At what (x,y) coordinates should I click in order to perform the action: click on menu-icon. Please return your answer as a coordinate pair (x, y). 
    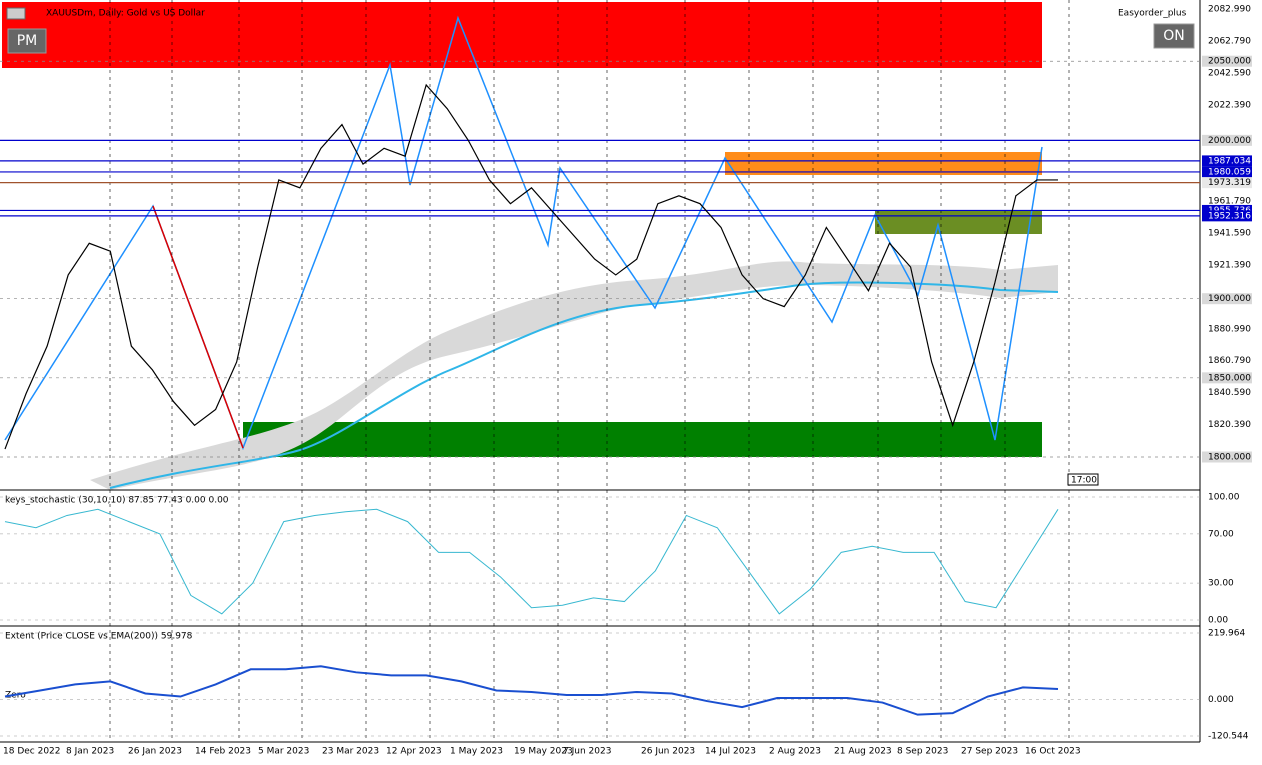
    Looking at the image, I should click on (16, 13).